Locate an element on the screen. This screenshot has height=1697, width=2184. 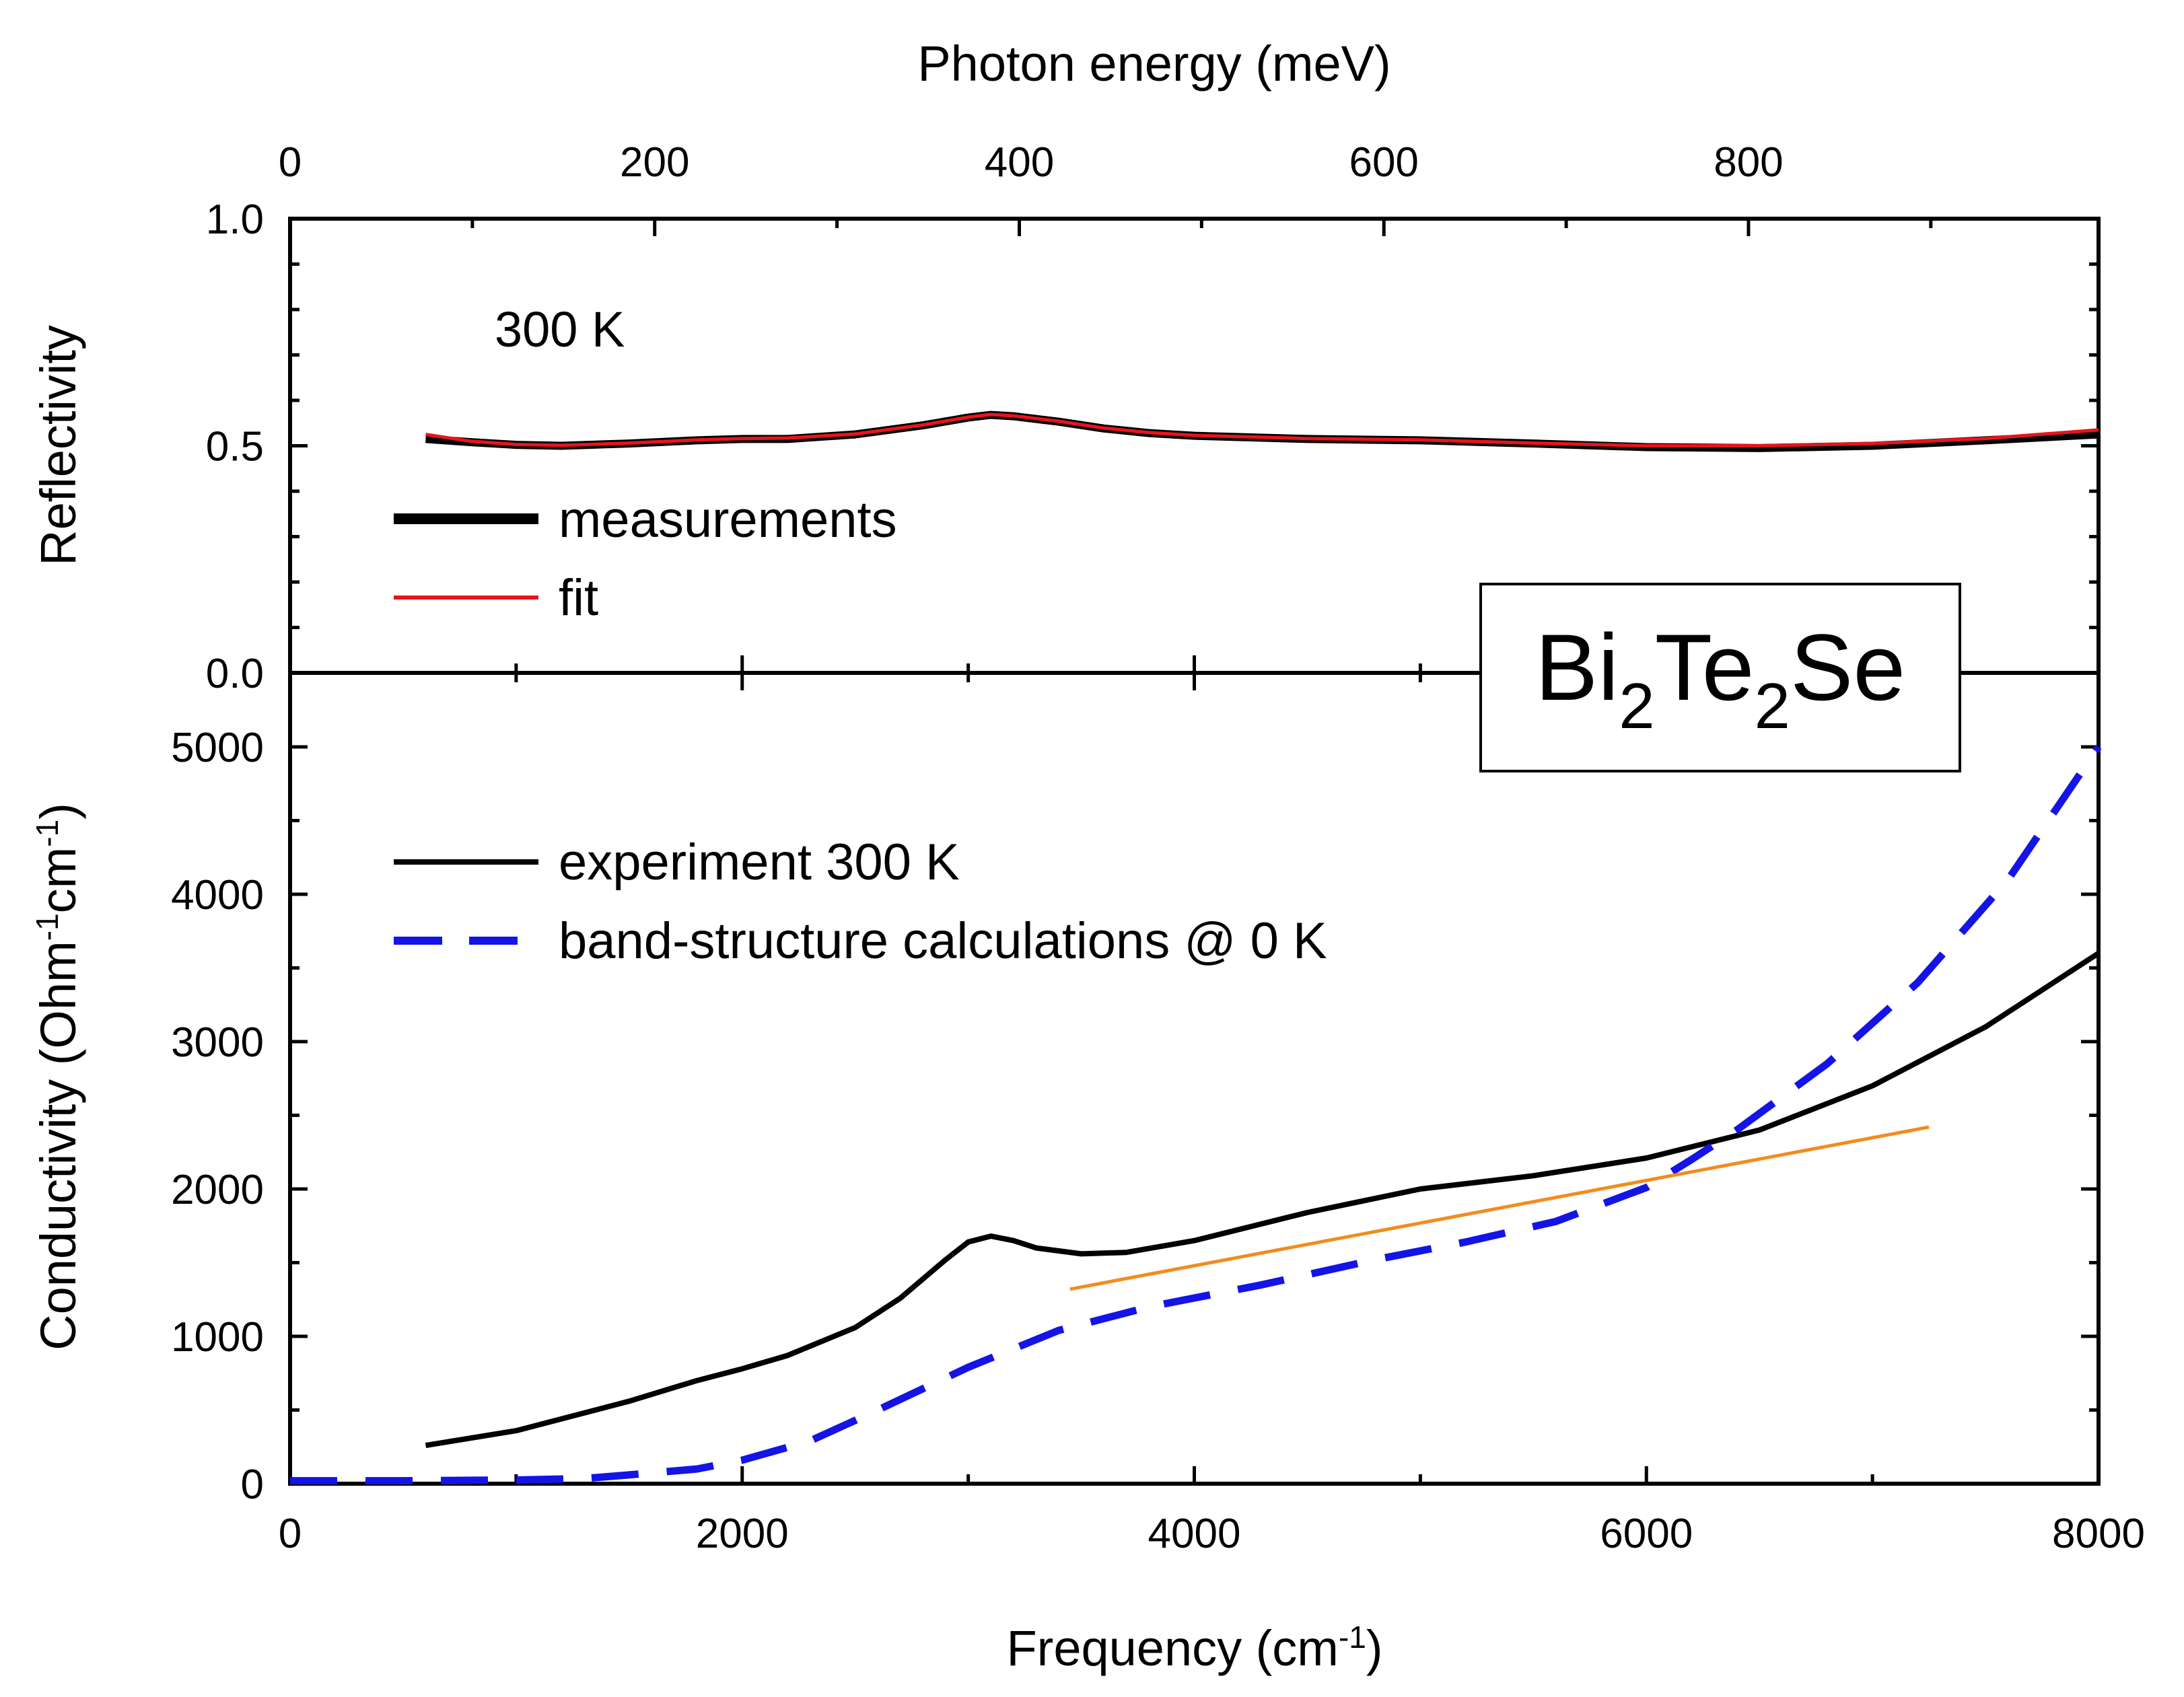
sample-label: Bi2Te2Se is located at coordinates (1720, 678).